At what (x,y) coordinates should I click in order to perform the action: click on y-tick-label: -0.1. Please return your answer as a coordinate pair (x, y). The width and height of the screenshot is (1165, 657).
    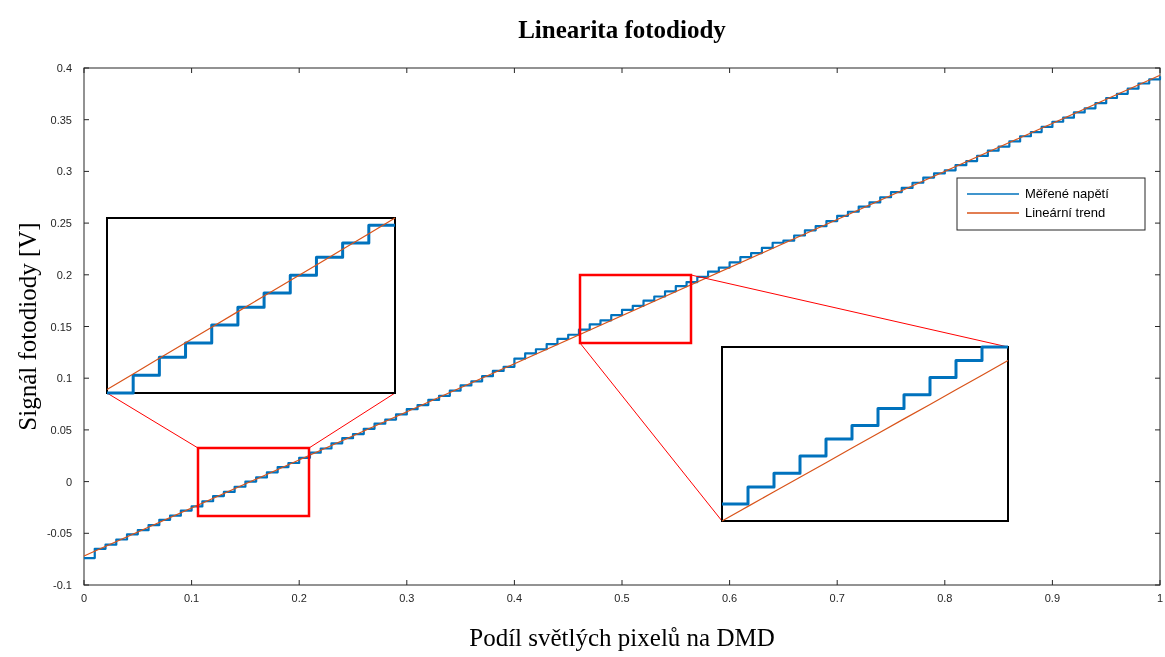
    Looking at the image, I should click on (62, 585).